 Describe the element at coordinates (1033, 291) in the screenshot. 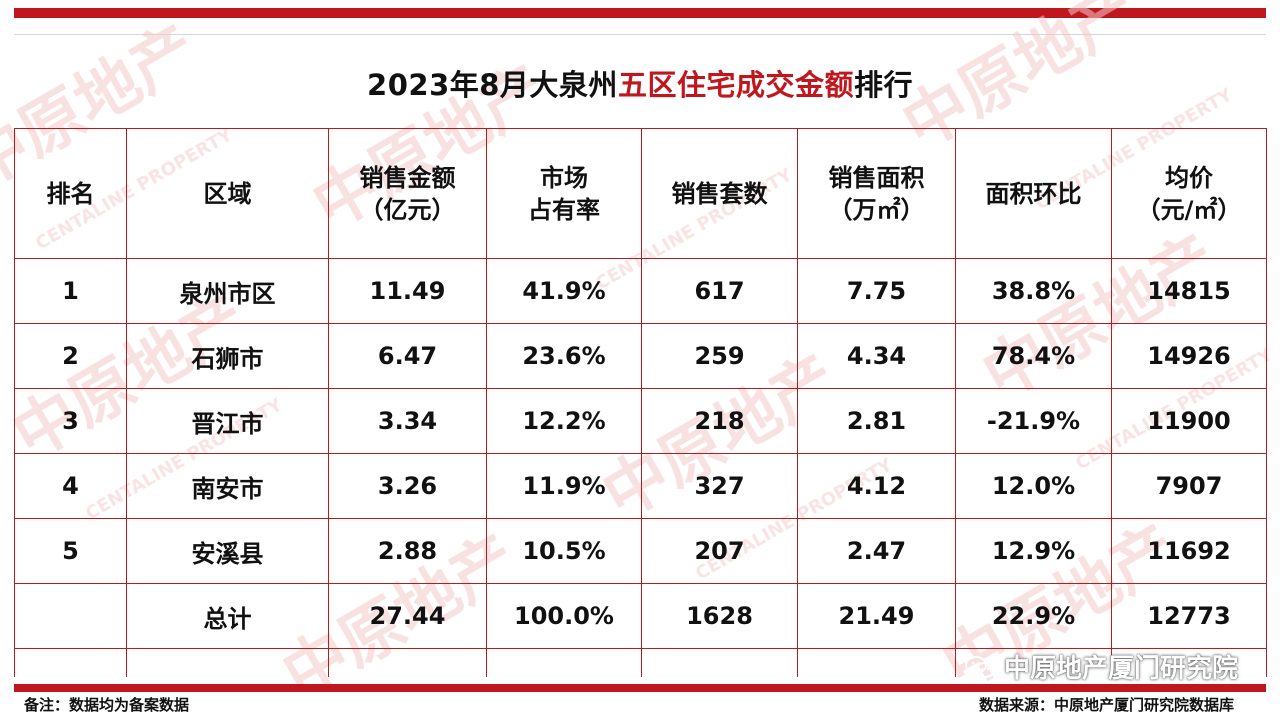

I see `cell-mom: 38.8%` at that location.